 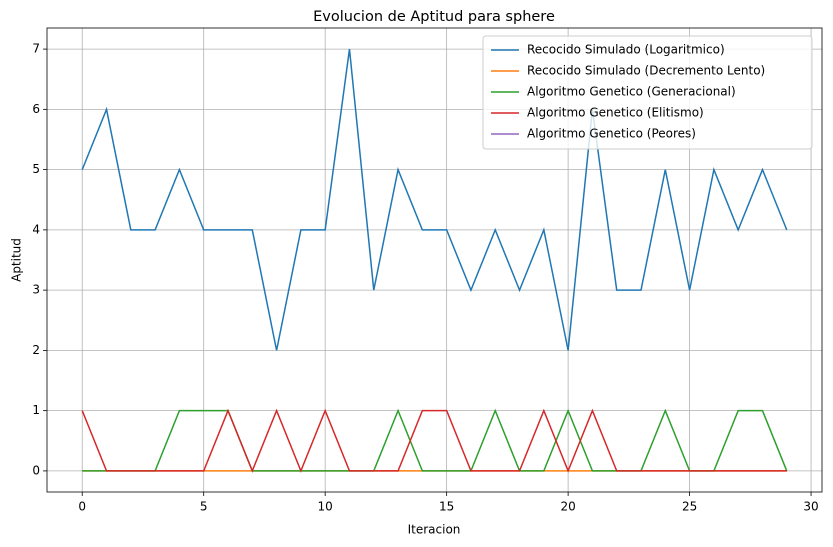 I want to click on x-tick-label: 5, so click(x=204, y=507).